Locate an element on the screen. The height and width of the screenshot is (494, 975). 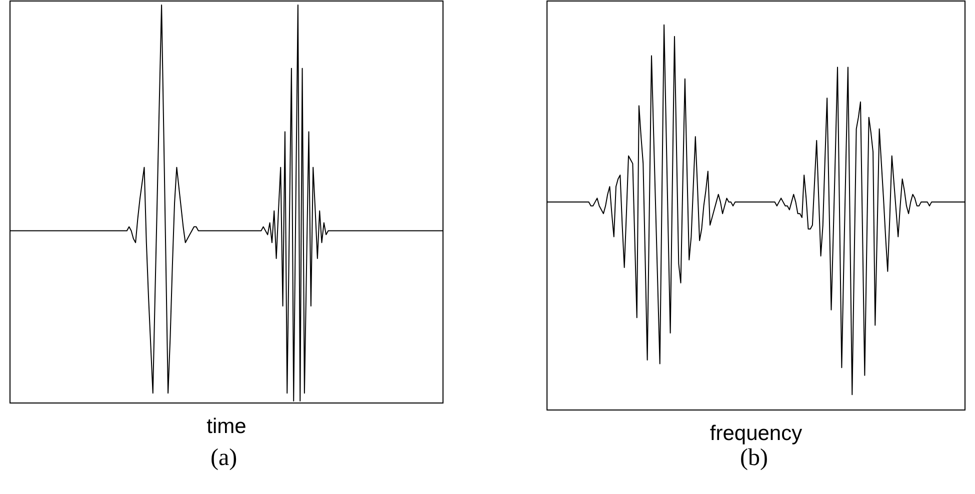
text: (b) is located at coordinates (754, 458).